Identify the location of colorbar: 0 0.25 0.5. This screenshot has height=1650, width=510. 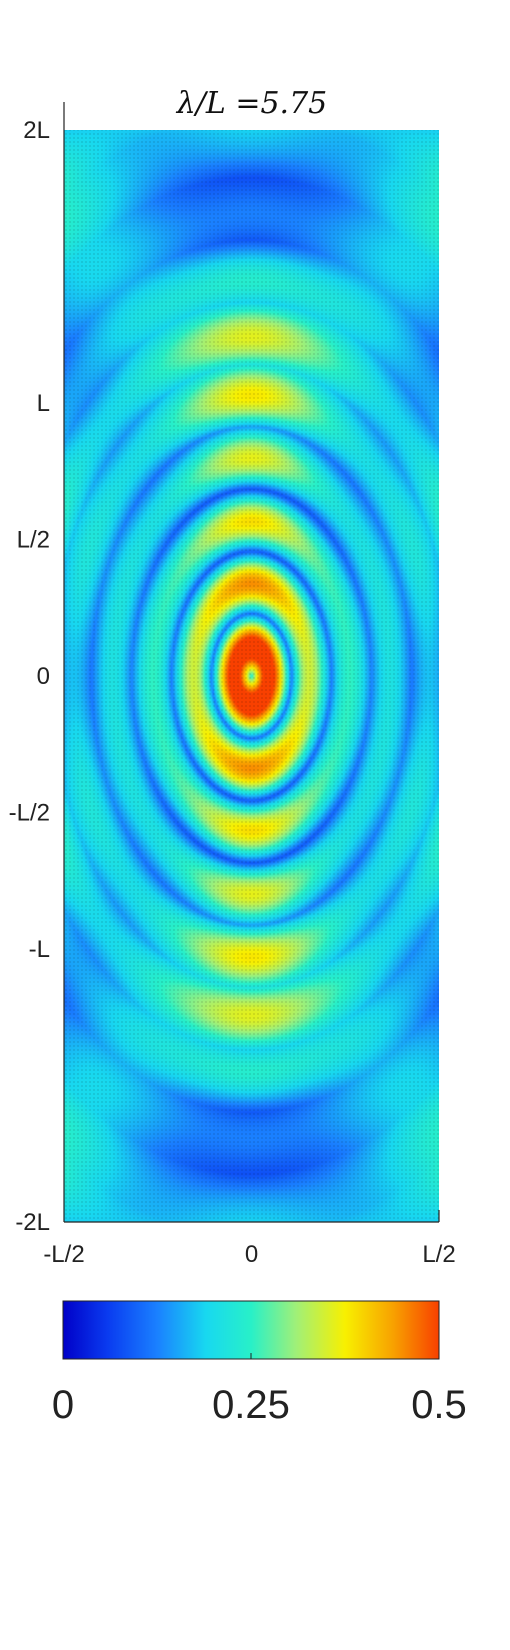
(259, 1363).